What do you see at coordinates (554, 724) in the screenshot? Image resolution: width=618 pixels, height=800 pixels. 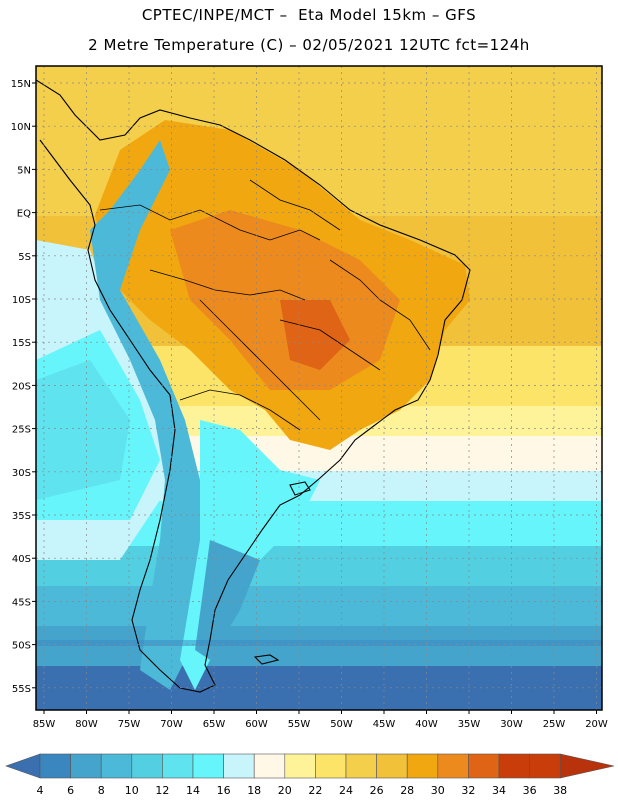 I see `lon-tick-label: 25W` at bounding box center [554, 724].